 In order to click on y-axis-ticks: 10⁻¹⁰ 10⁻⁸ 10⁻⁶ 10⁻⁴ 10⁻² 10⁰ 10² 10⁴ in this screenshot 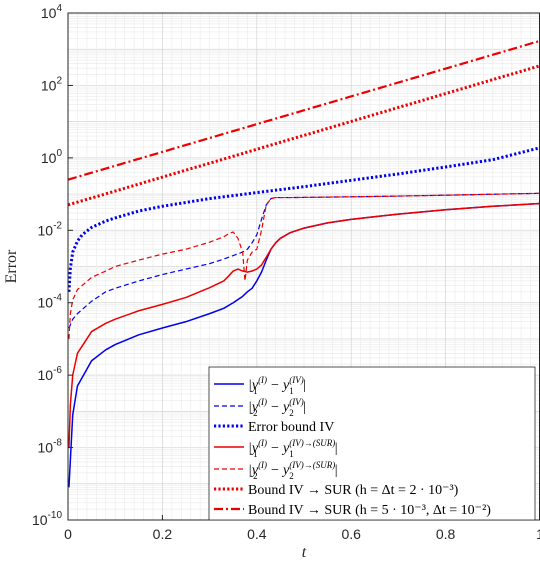, I will do `click(52, 265)`.